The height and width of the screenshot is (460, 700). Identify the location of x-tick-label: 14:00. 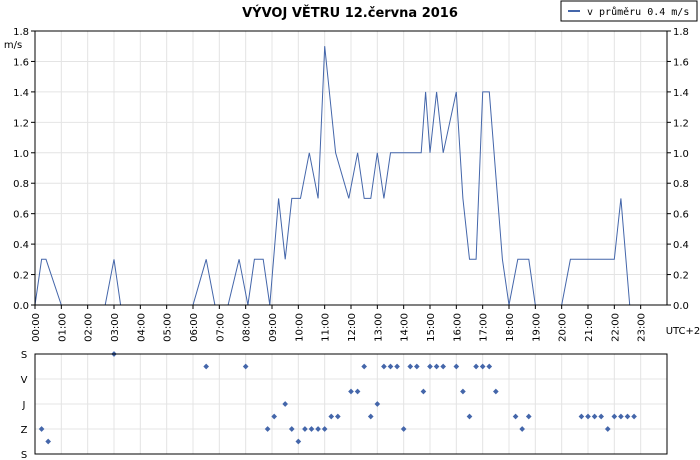
(405, 327).